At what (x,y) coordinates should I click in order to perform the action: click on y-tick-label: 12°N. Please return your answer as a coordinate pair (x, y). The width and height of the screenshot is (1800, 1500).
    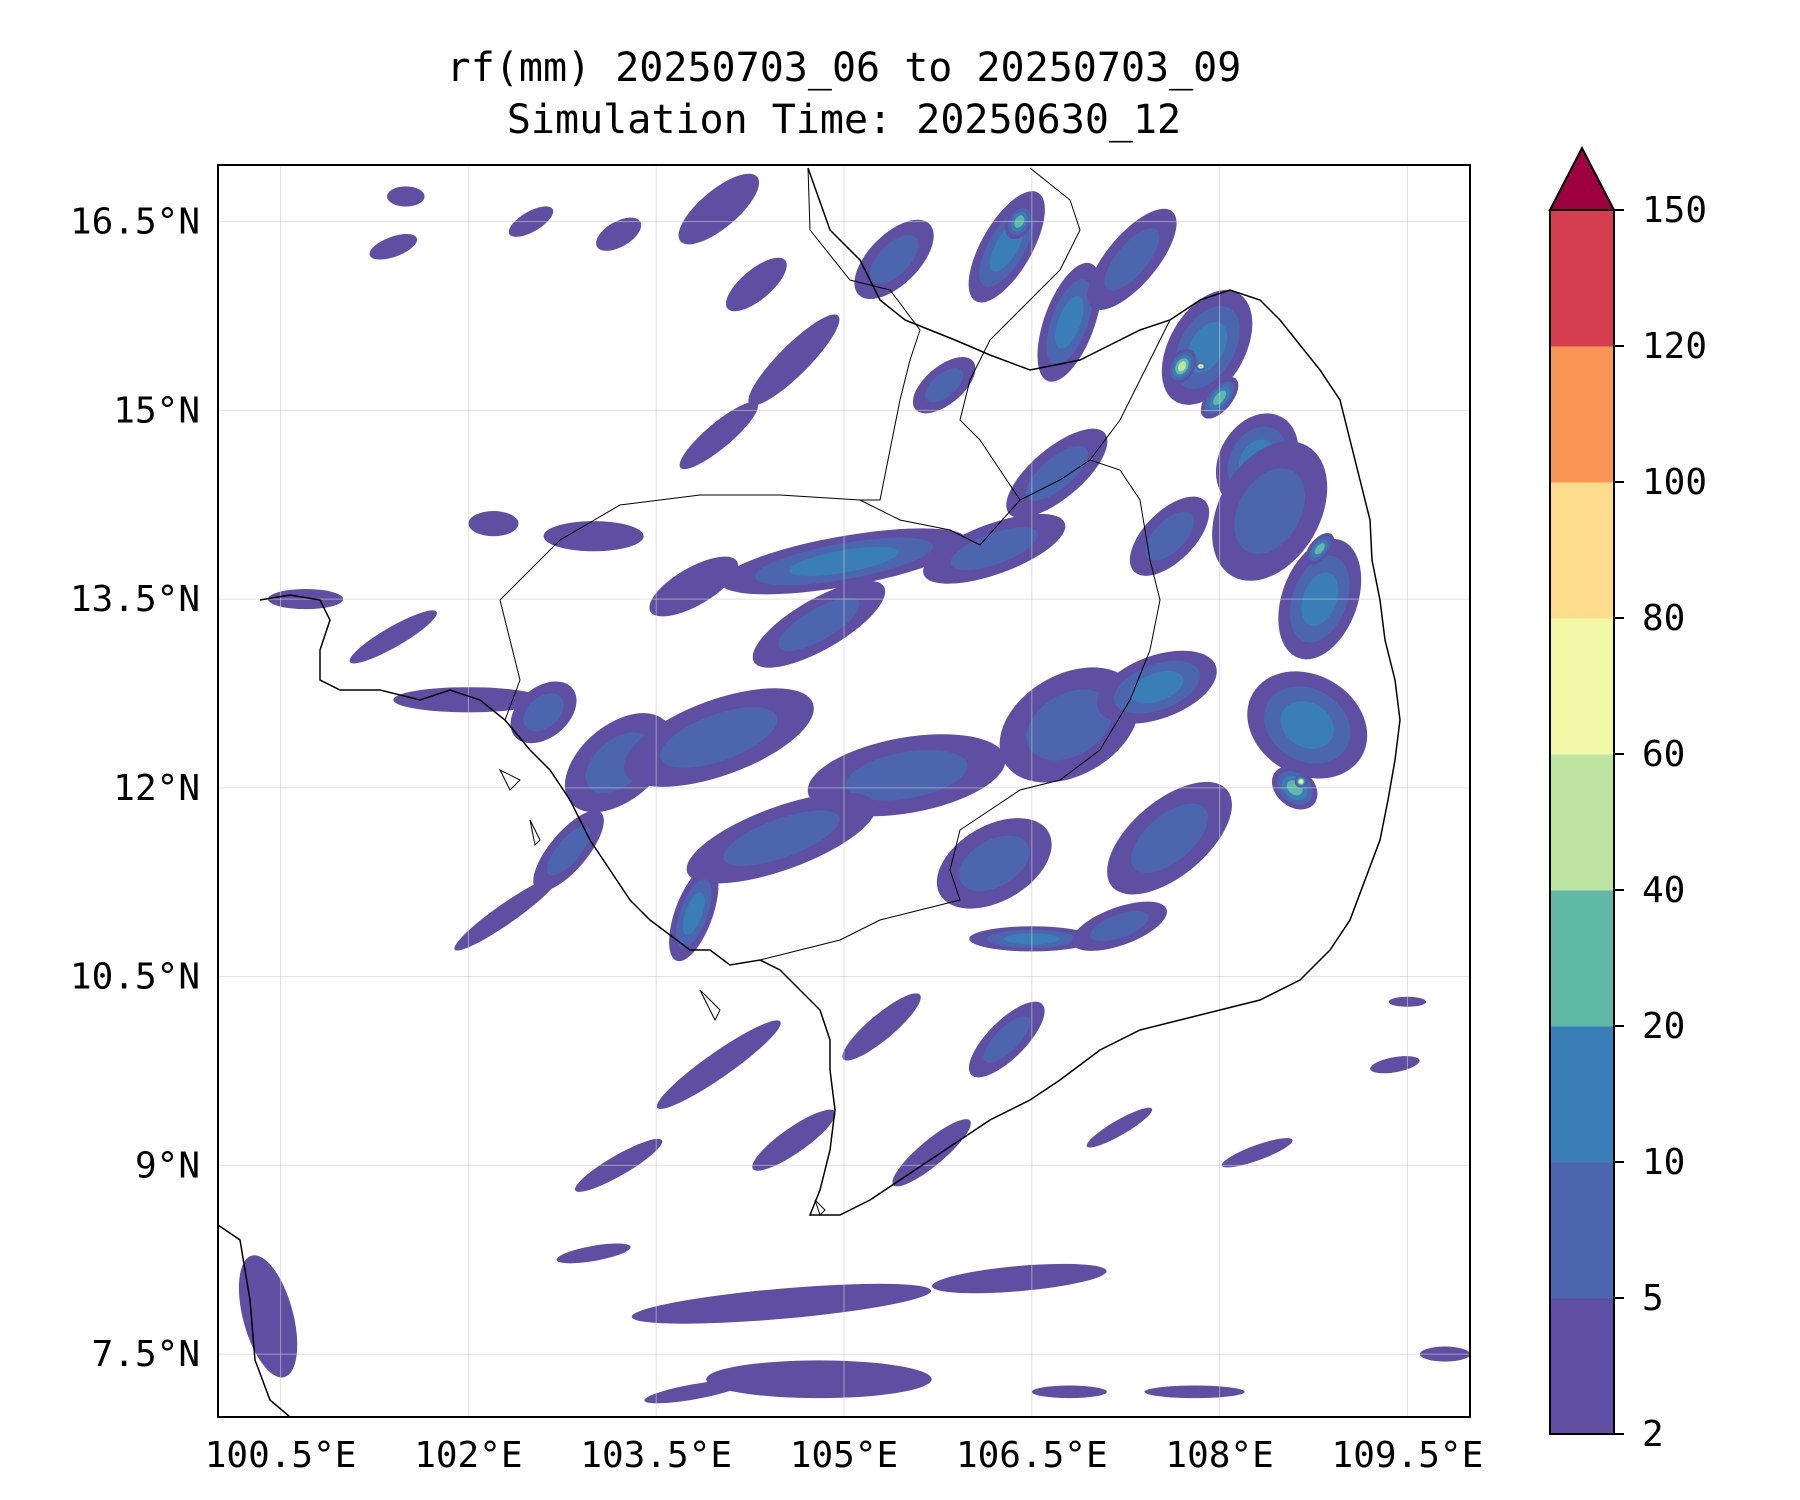
    Looking at the image, I should click on (156, 788).